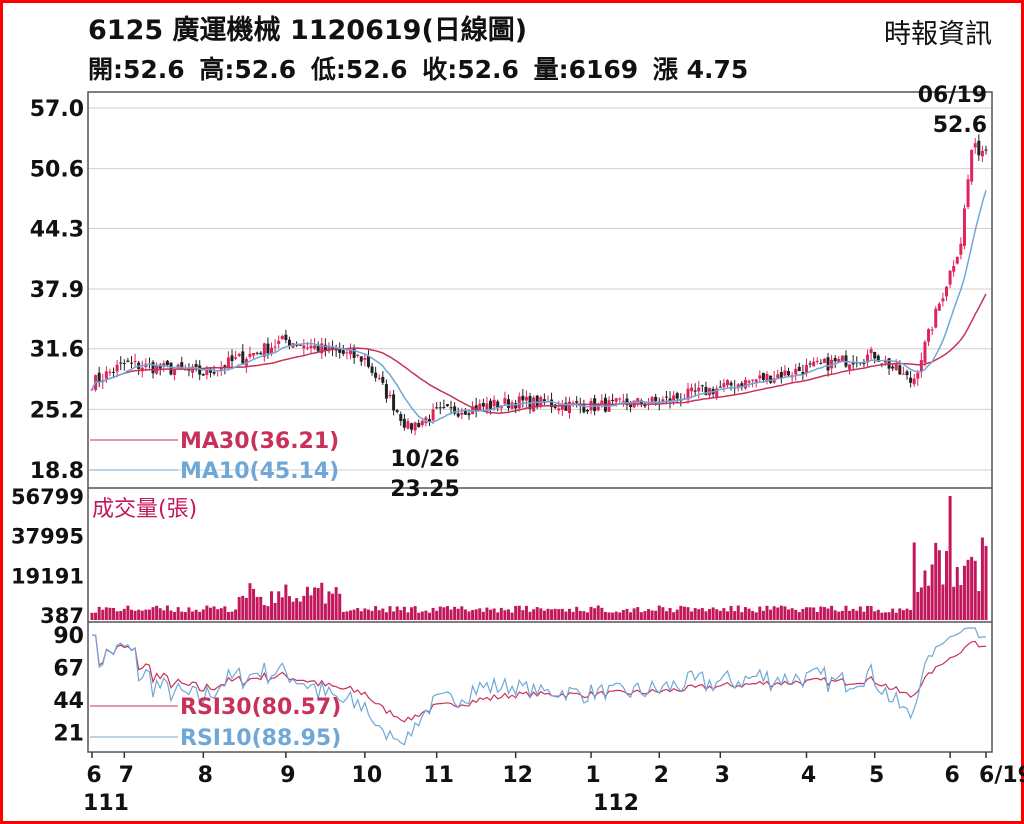  I want to click on price-tick-label: 50.6, so click(57, 170).